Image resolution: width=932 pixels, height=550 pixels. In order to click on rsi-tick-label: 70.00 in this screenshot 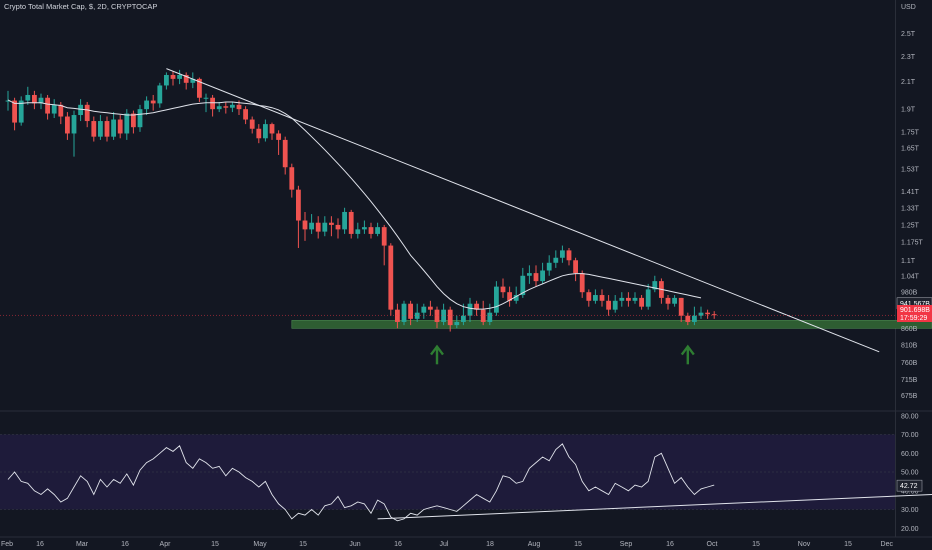, I will do `click(910, 435)`.